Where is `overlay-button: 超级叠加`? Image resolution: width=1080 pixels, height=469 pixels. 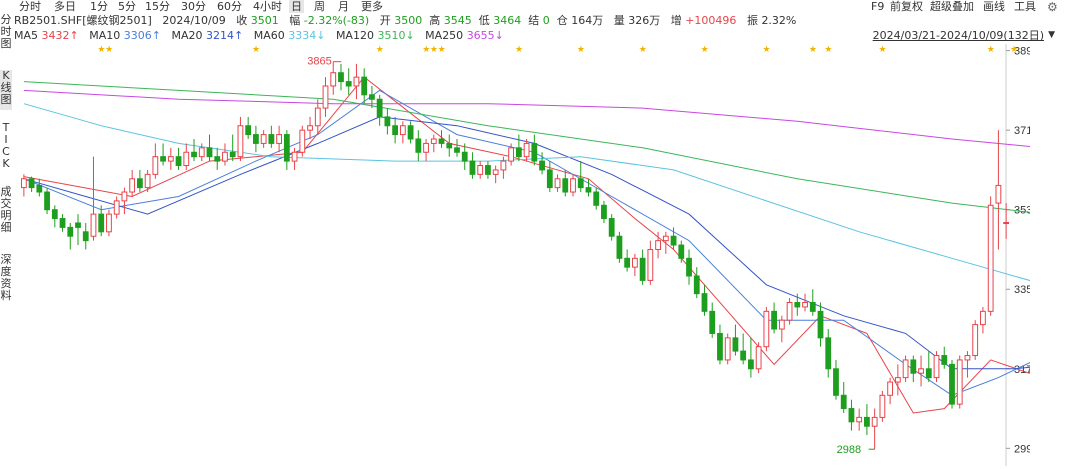 overlay-button: 超级叠加 is located at coordinates (952, 6).